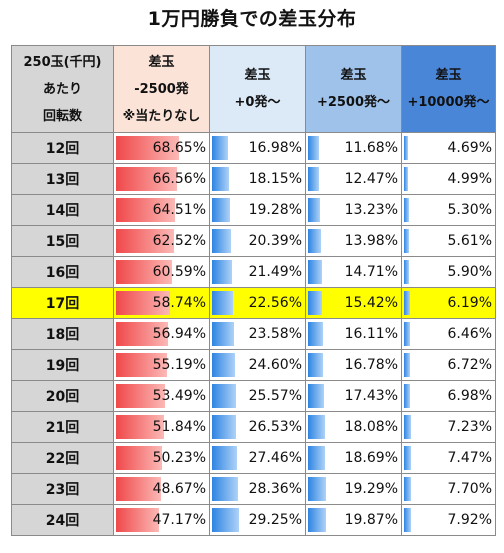  I want to click on header-plus2500-line: +2500発～, so click(353, 102).